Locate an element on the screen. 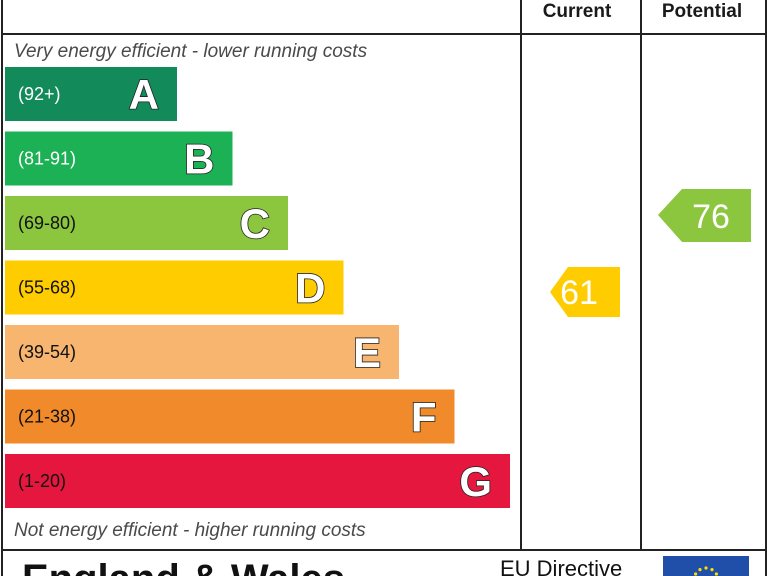 The image size is (768, 576). band-g: (1-20) G is located at coordinates (257, 481).